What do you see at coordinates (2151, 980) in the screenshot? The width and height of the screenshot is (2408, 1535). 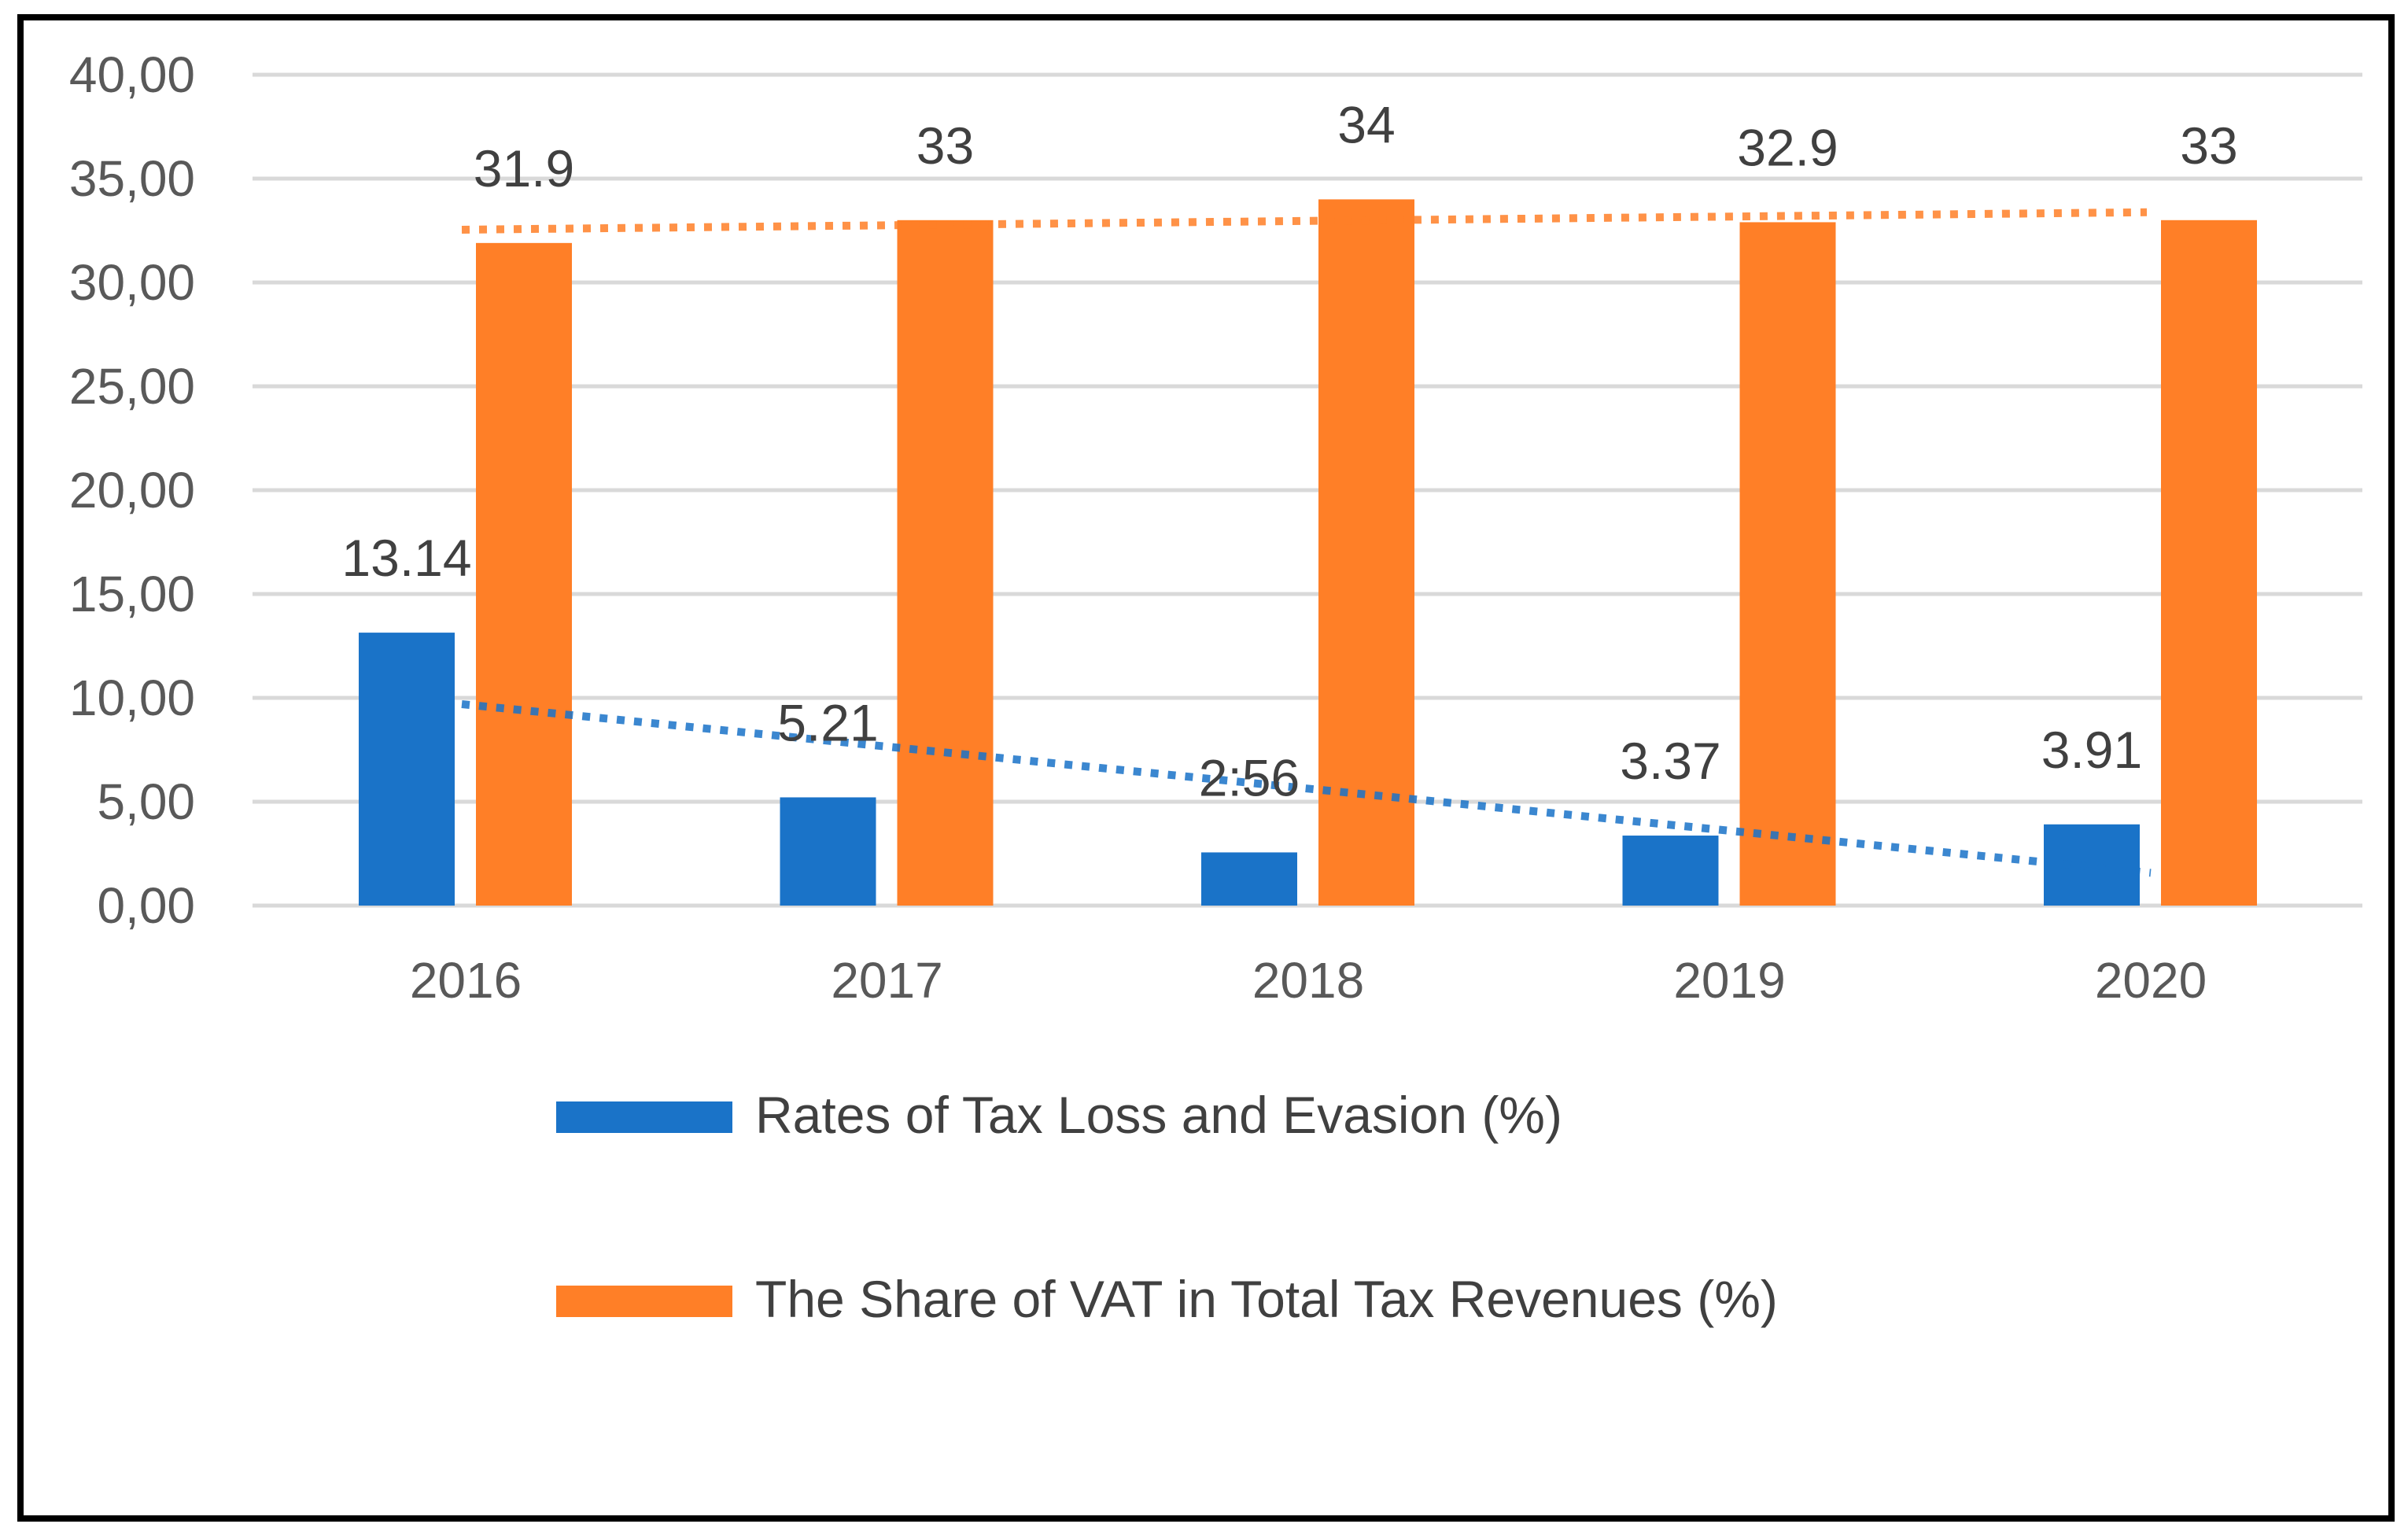 I see `x-tick-label: 2020` at bounding box center [2151, 980].